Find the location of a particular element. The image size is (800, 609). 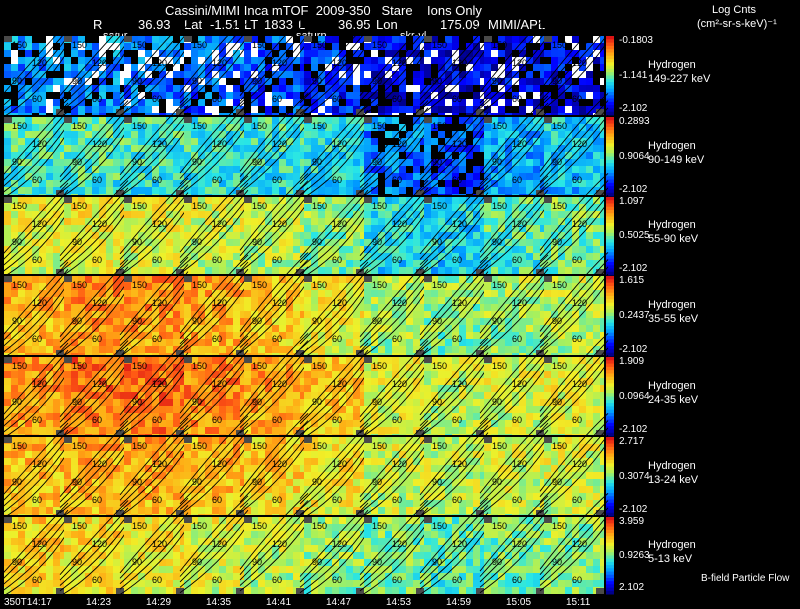

mask-block is located at coordinates (600, 353).